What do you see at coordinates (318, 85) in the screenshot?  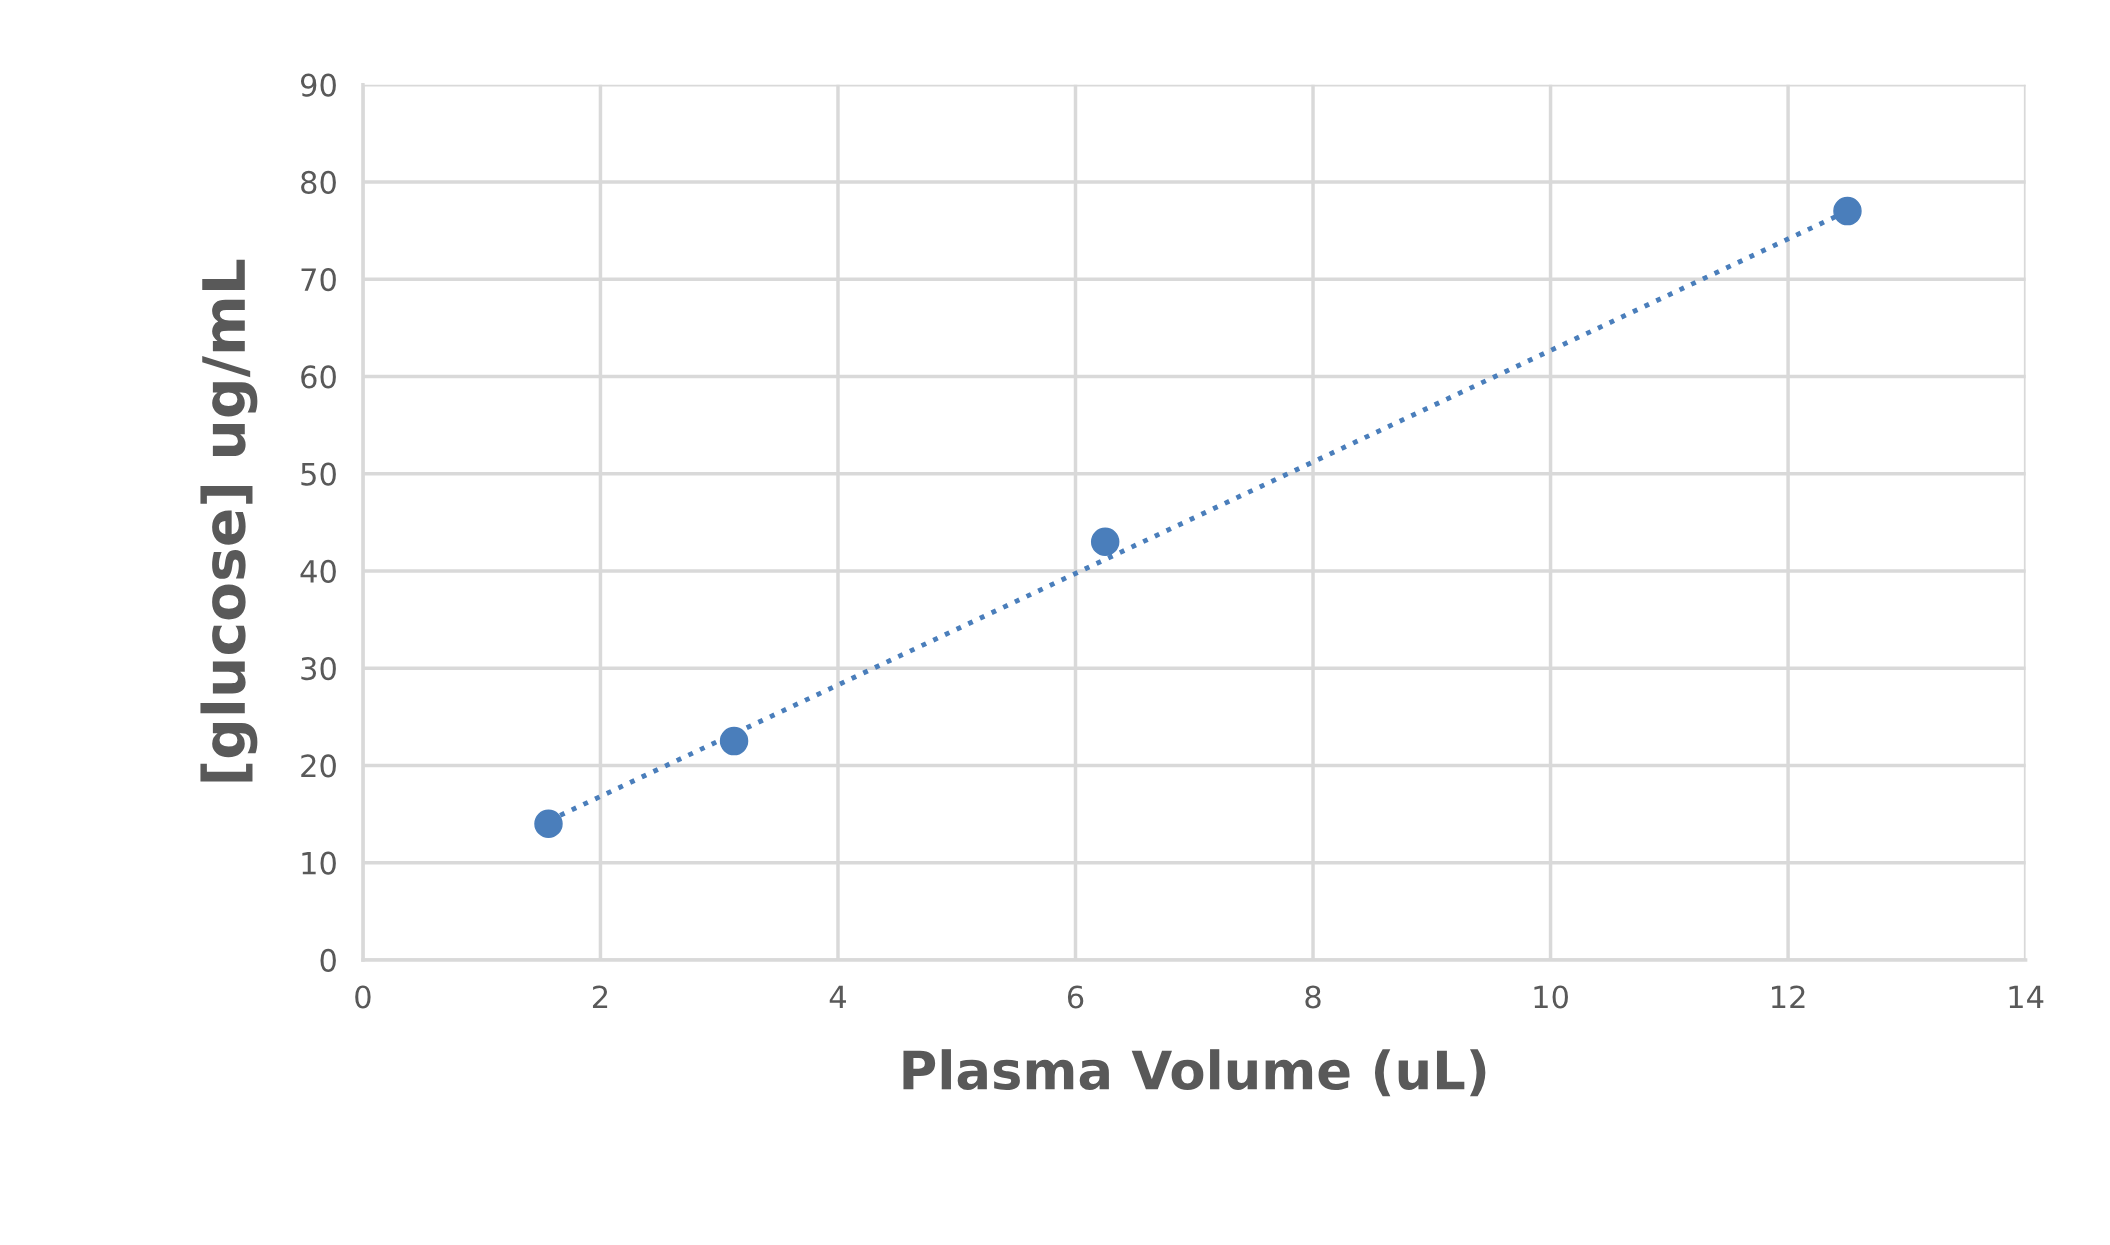 I see `y-tick-label: 90` at bounding box center [318, 85].